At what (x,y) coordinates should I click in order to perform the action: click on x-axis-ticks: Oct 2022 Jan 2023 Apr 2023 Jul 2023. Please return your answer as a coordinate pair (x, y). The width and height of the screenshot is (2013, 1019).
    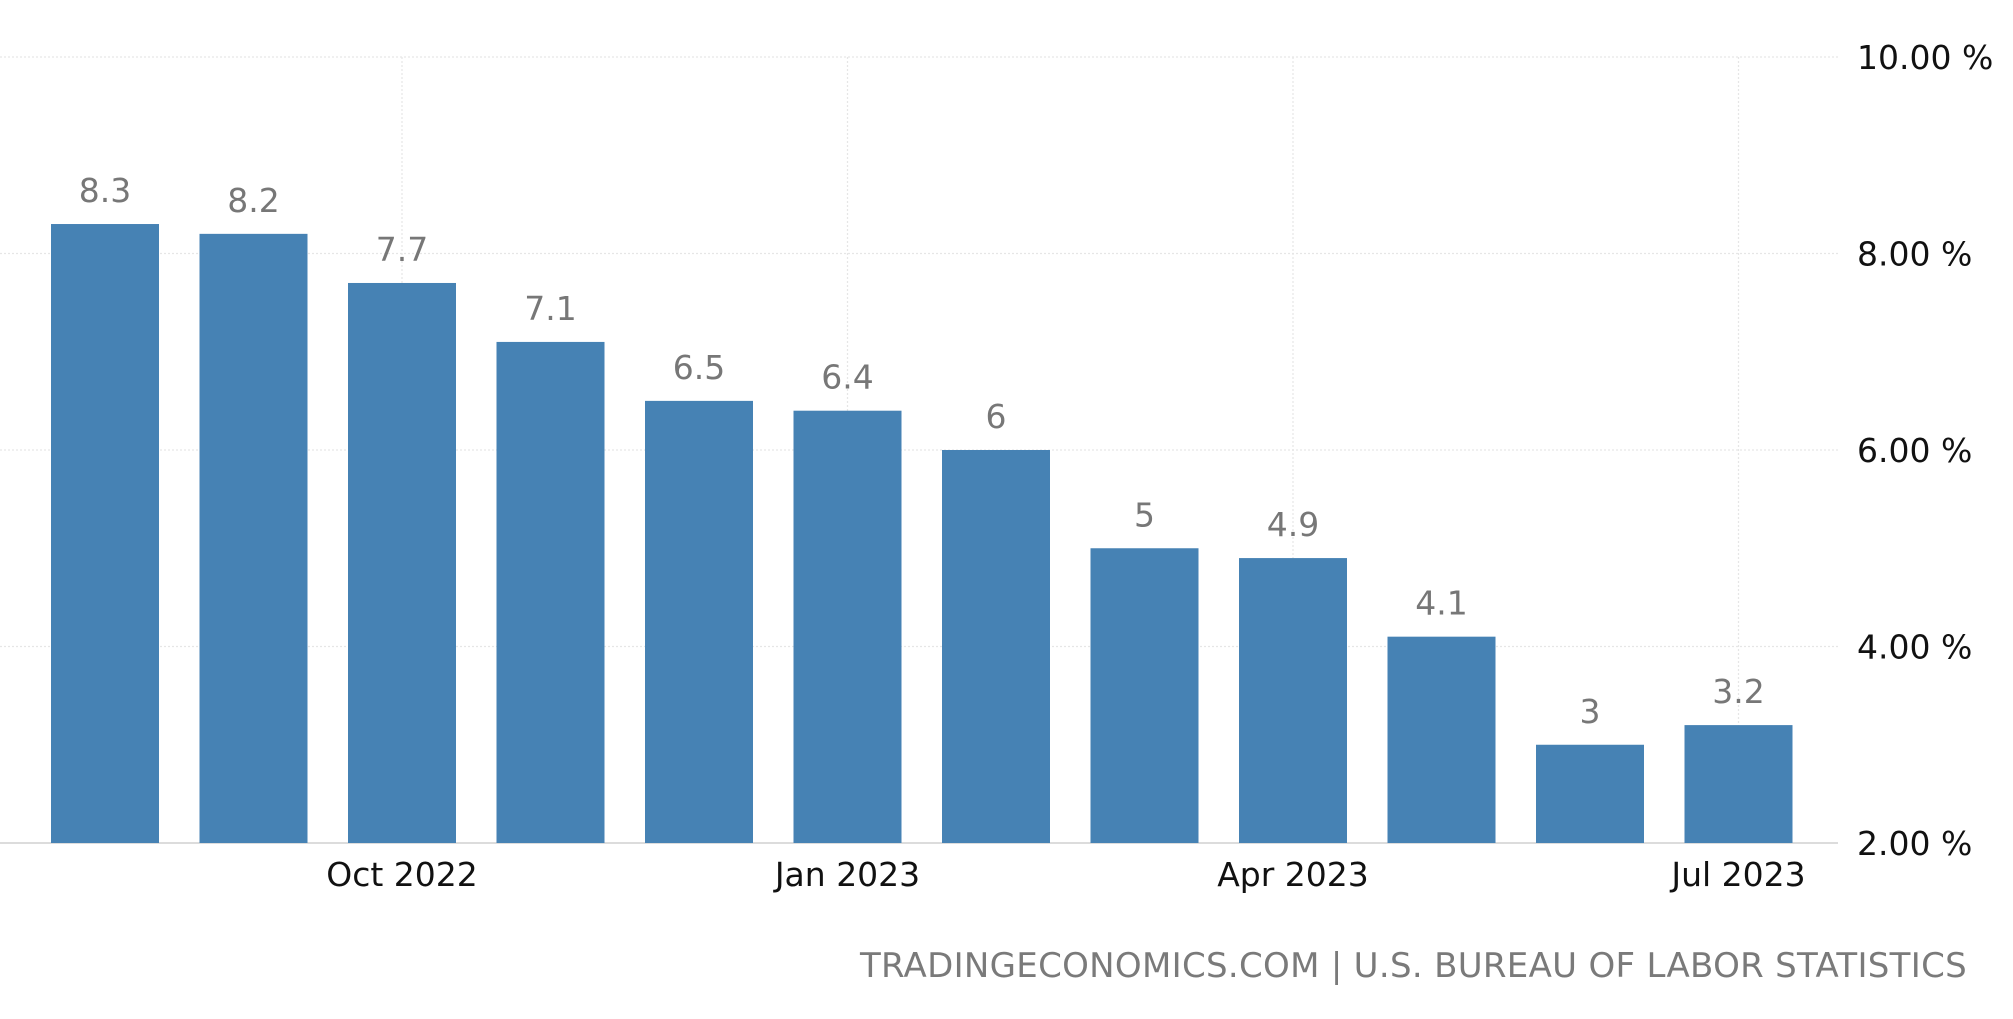
    Looking at the image, I should click on (1065, 874).